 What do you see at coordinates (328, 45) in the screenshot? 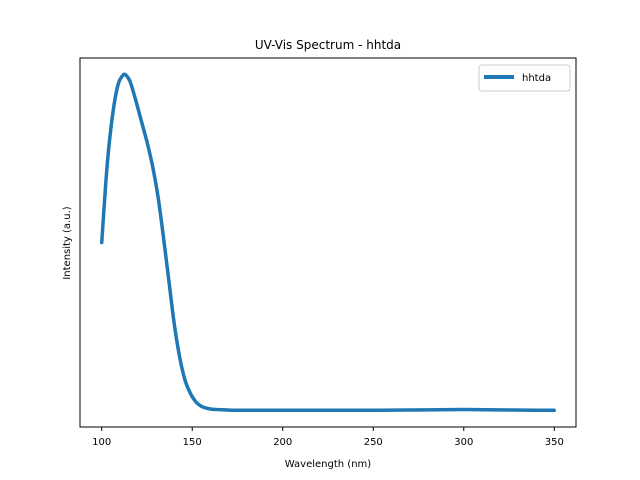
I see `chart-title: UV-Vis Spectrum - hhtda` at bounding box center [328, 45].